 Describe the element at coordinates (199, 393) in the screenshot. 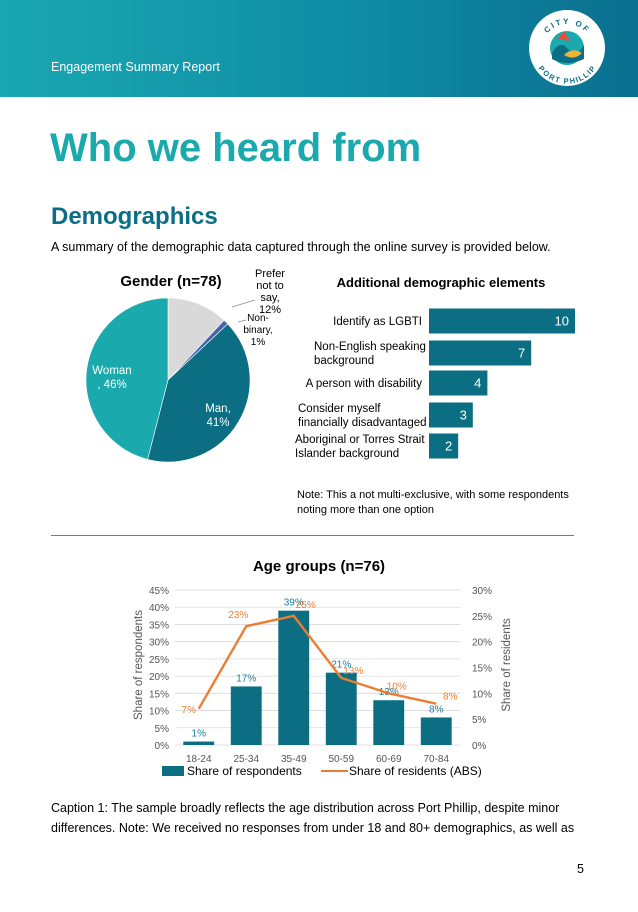

I see `pie-slice-man` at that location.